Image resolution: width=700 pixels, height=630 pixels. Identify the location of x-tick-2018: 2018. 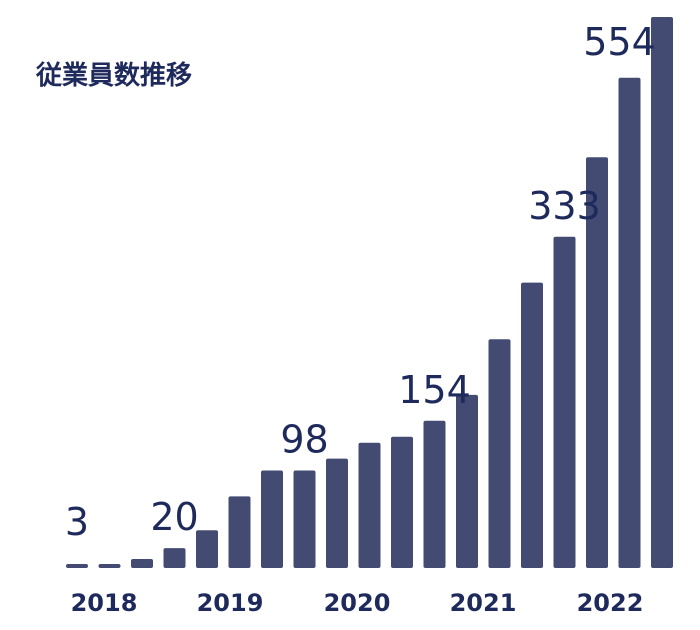
(104, 603).